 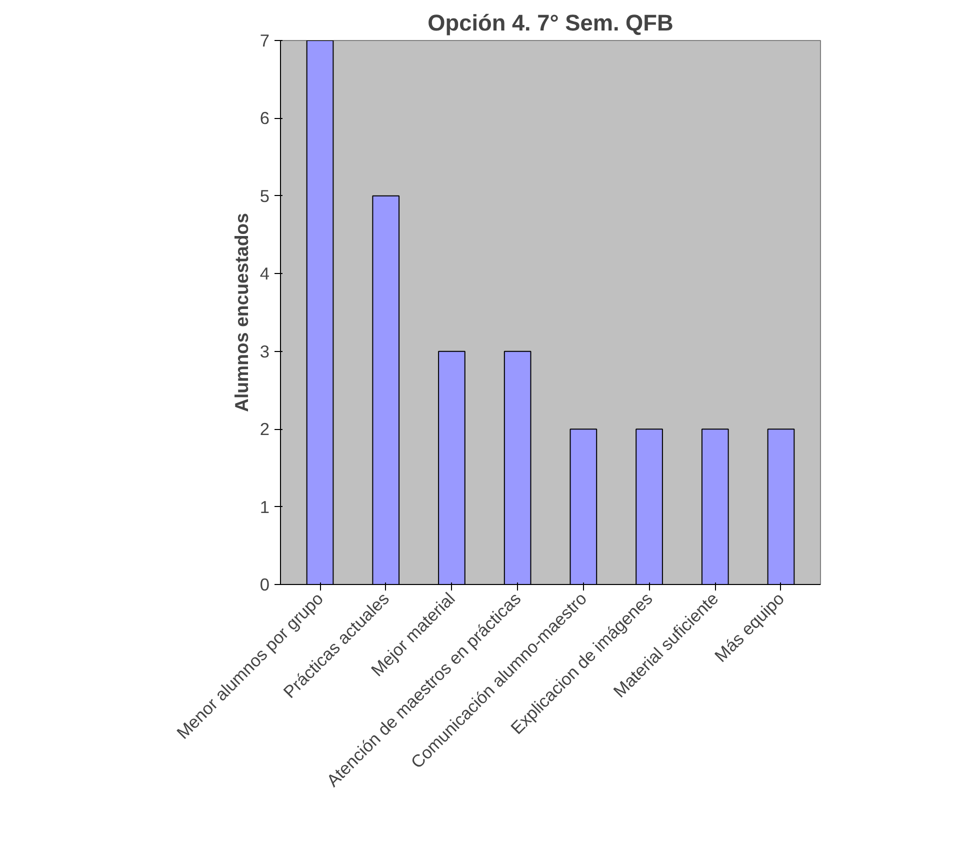 I want to click on y-tick-label: 7, so click(x=265, y=40).